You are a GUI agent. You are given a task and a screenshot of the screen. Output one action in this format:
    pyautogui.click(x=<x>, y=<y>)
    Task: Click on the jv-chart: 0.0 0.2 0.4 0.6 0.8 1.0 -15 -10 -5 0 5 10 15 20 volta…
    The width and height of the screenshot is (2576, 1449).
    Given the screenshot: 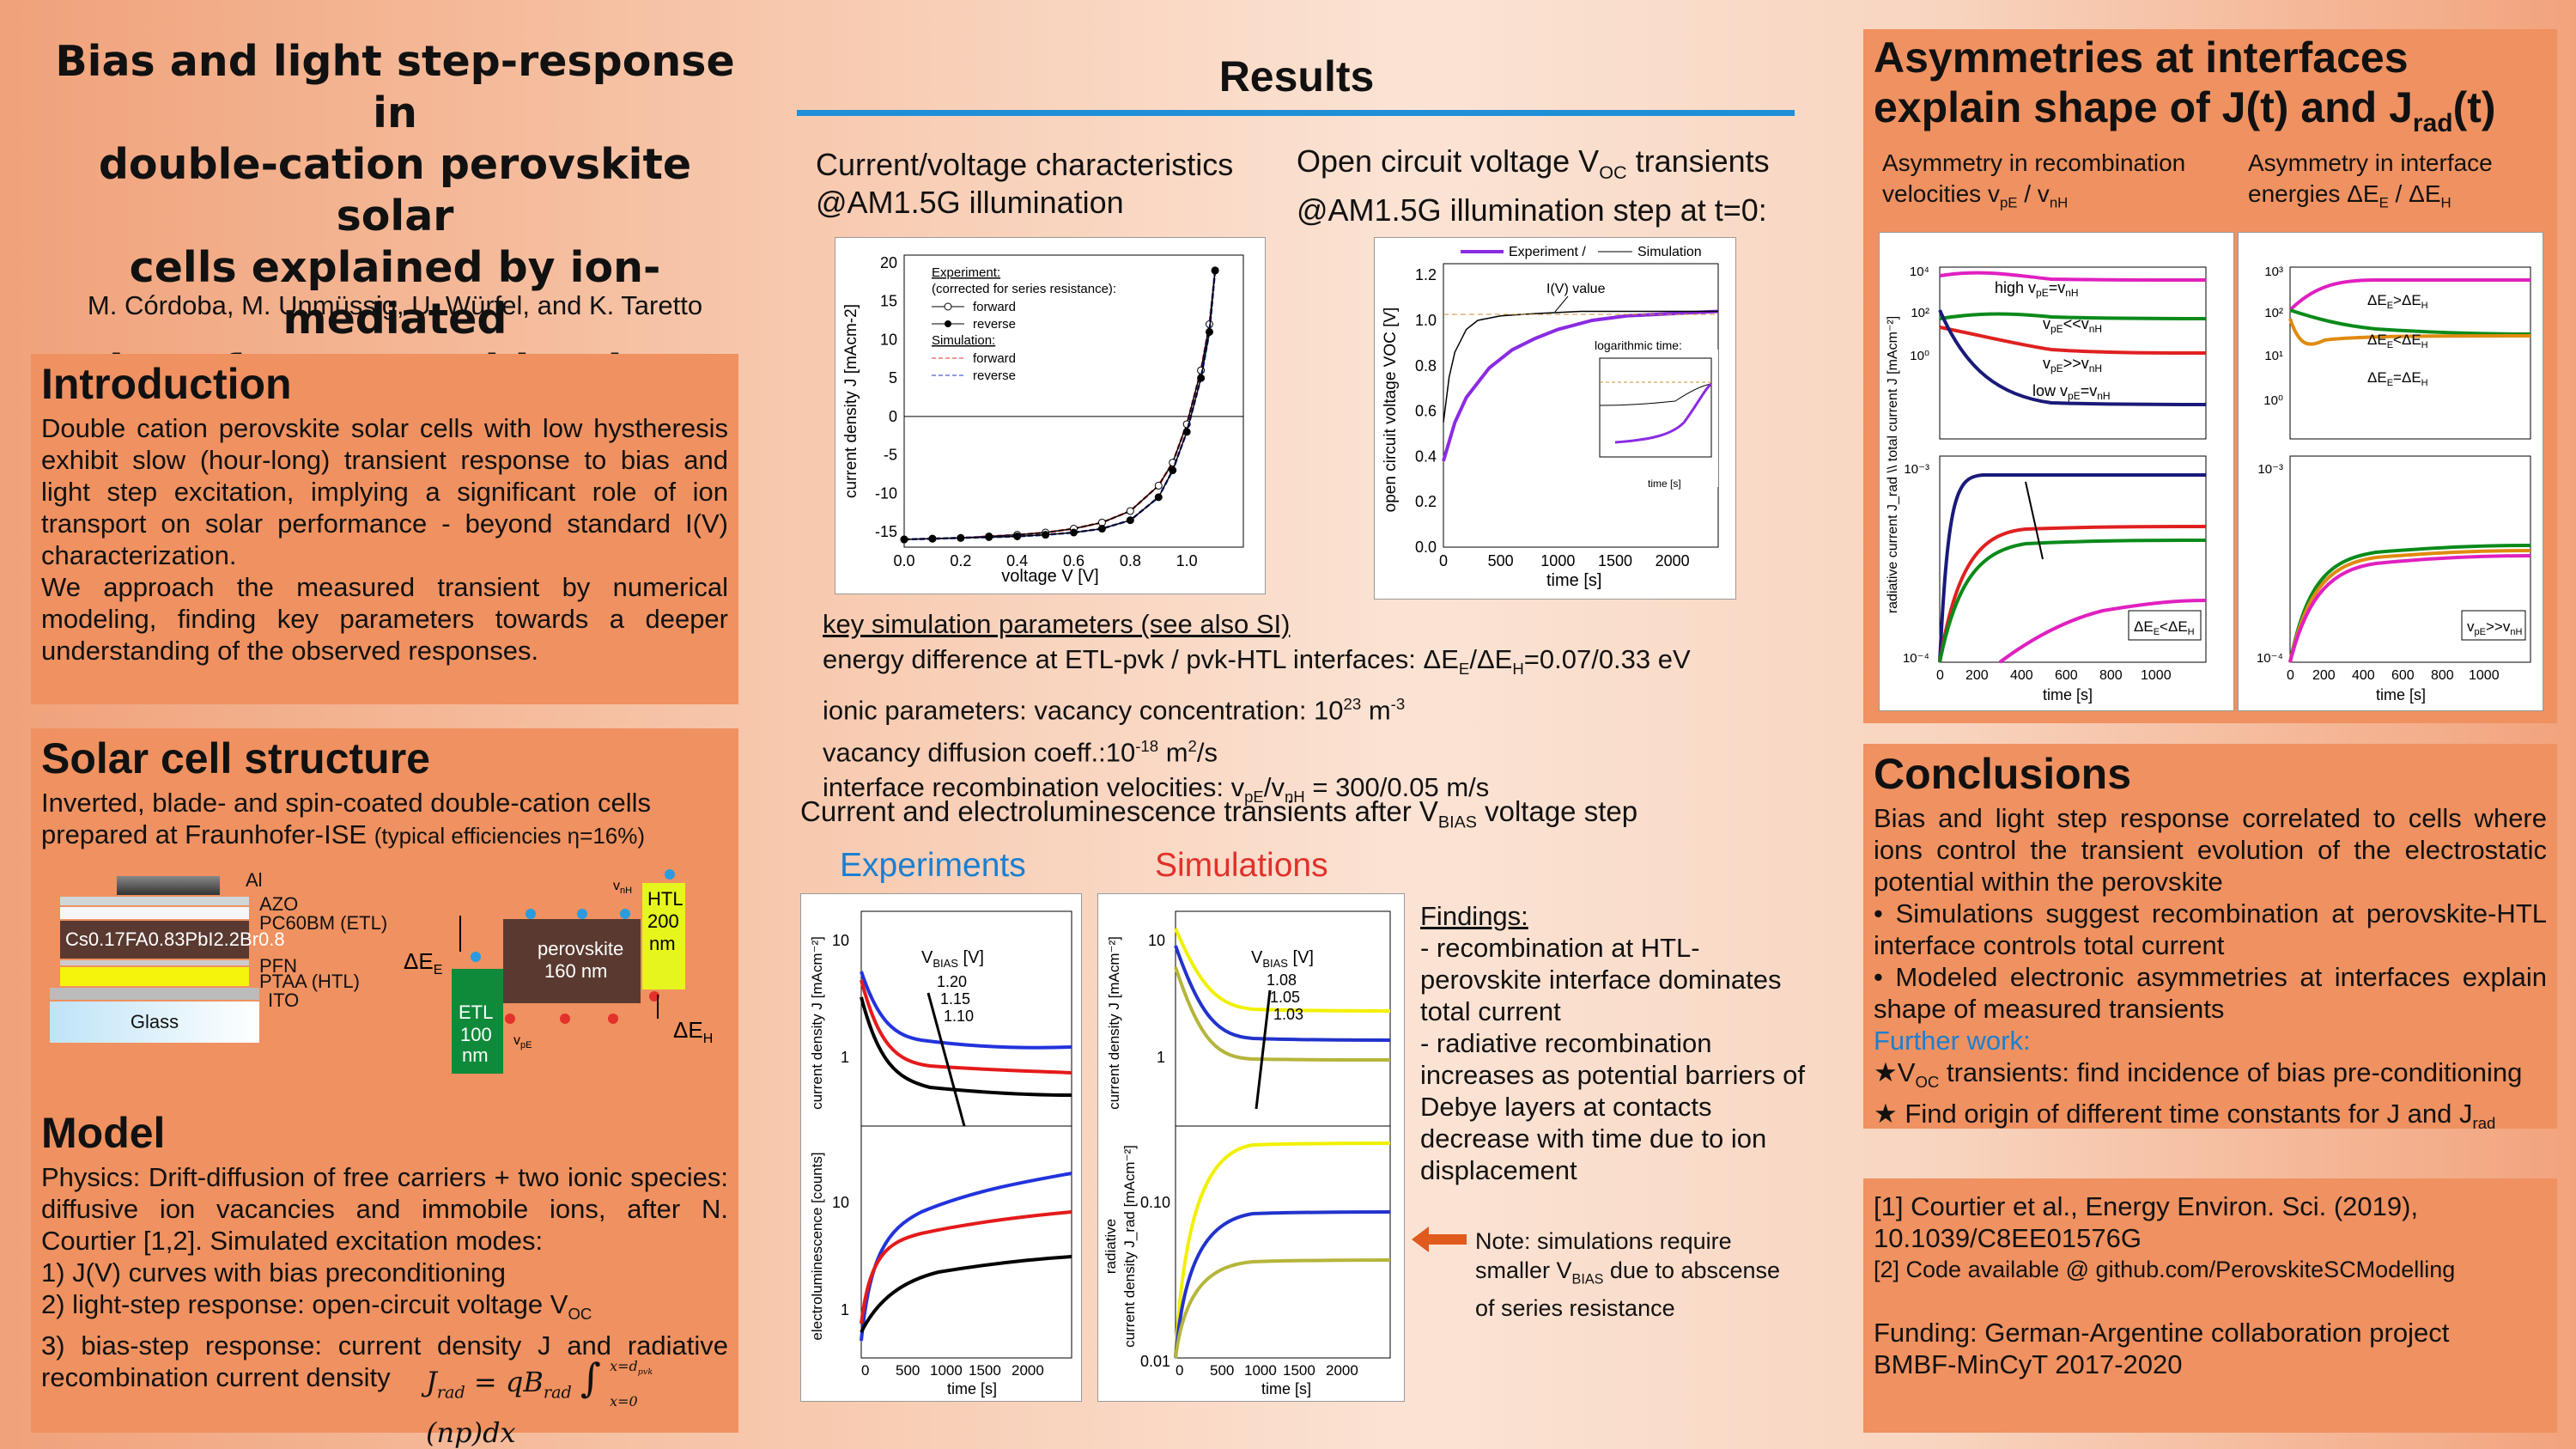 What is the action you would take?
    pyautogui.click(x=1050, y=415)
    